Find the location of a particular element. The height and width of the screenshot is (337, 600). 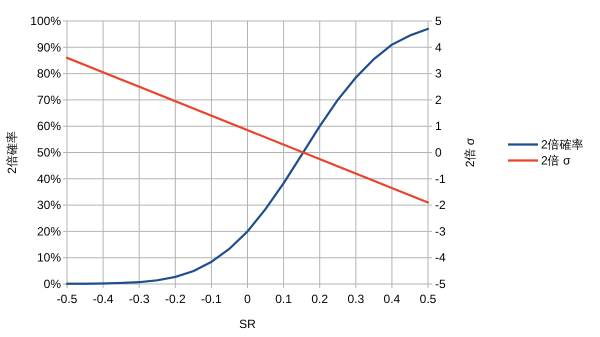

x-tick-label: -0.3 is located at coordinates (139, 299).